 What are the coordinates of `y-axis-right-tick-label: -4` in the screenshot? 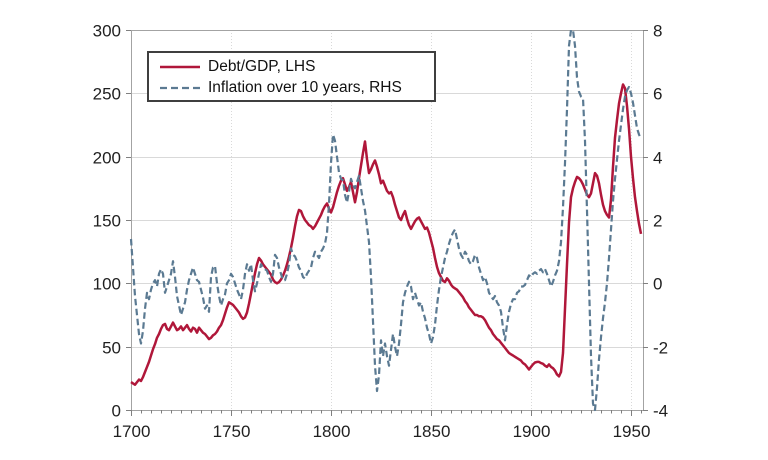 It's located at (660, 411).